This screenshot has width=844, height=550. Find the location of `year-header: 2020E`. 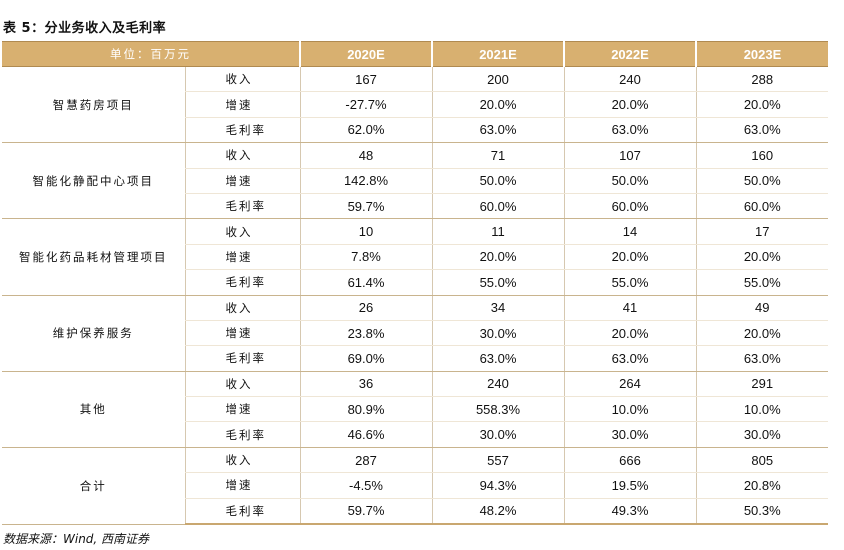

year-header: 2020E is located at coordinates (365, 54).